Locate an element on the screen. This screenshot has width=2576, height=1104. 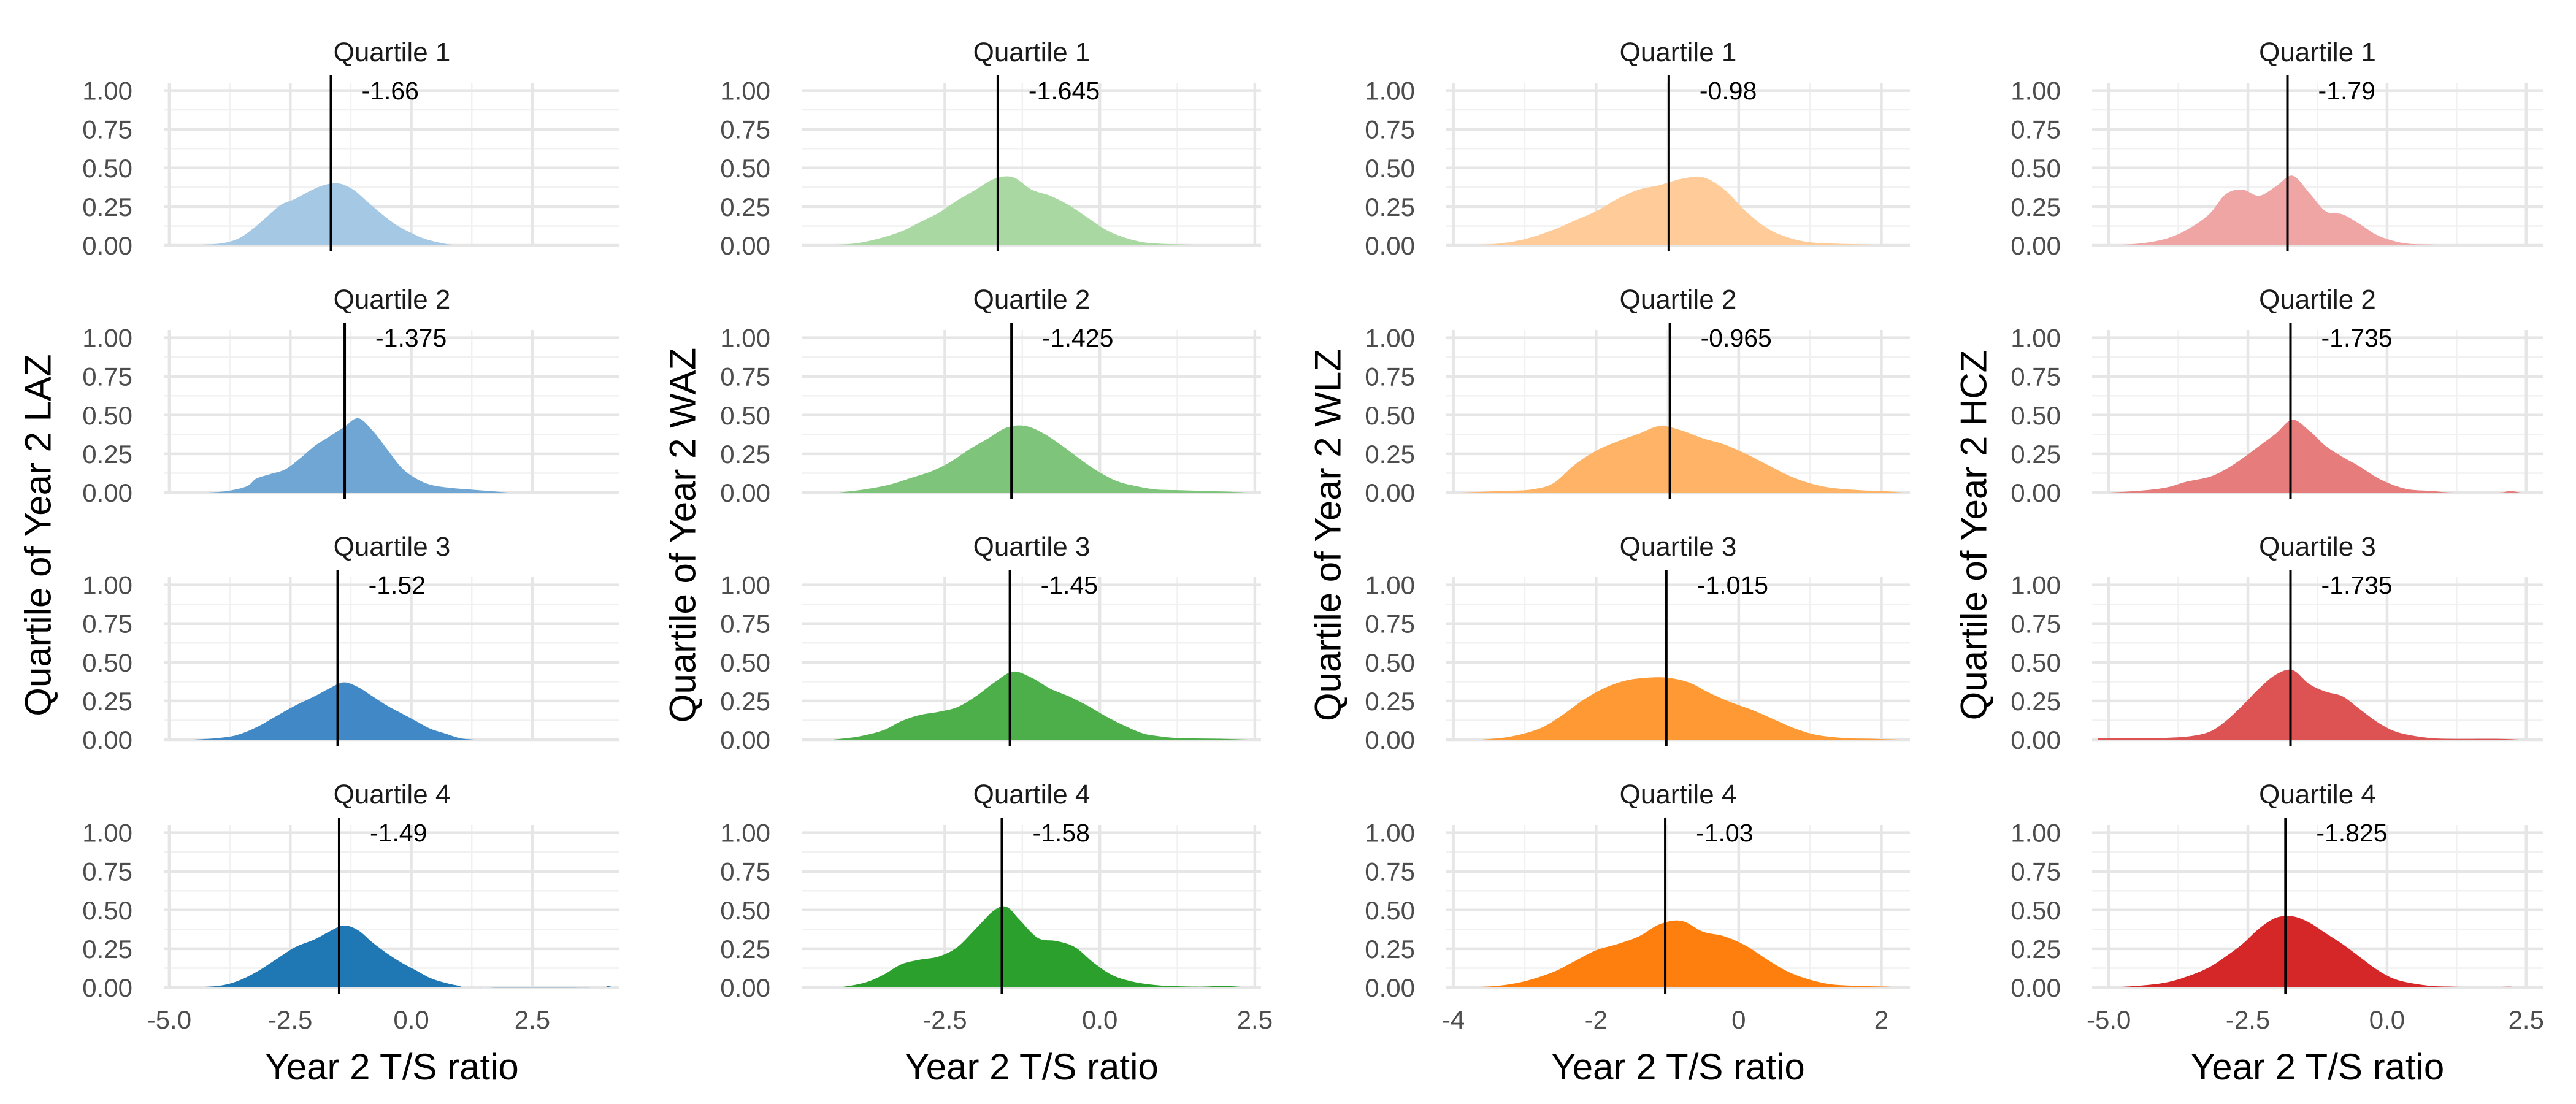
facet-panel-3: -1.735 Quartile 3 0.00 0.25 0.50 0.75 1.00 is located at coordinates (2277, 643).